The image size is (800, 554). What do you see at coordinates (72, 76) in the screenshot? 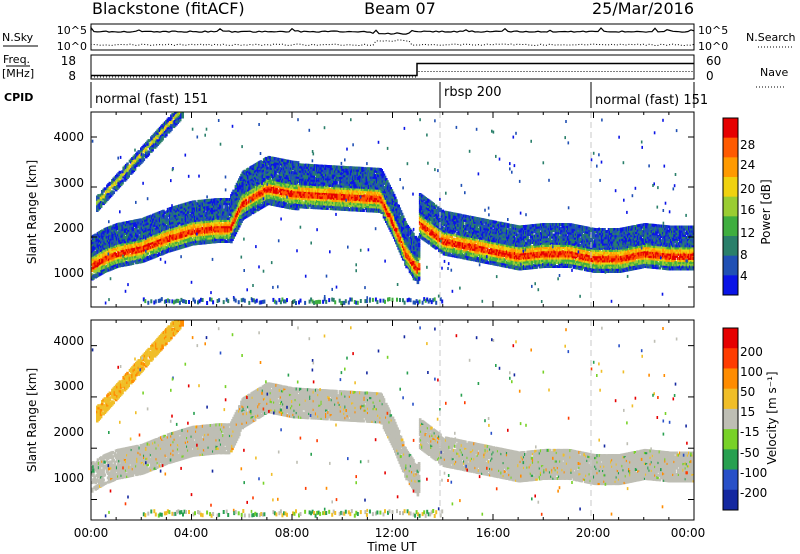
I see `freq-left-tick-bottom: 8` at bounding box center [72, 76].